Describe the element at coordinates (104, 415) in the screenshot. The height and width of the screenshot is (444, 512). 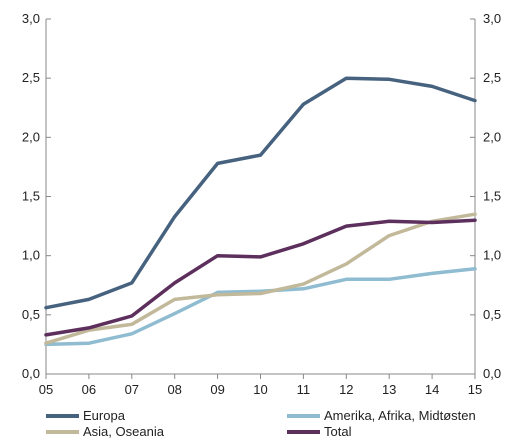
I see `legend-label: Europa` at that location.